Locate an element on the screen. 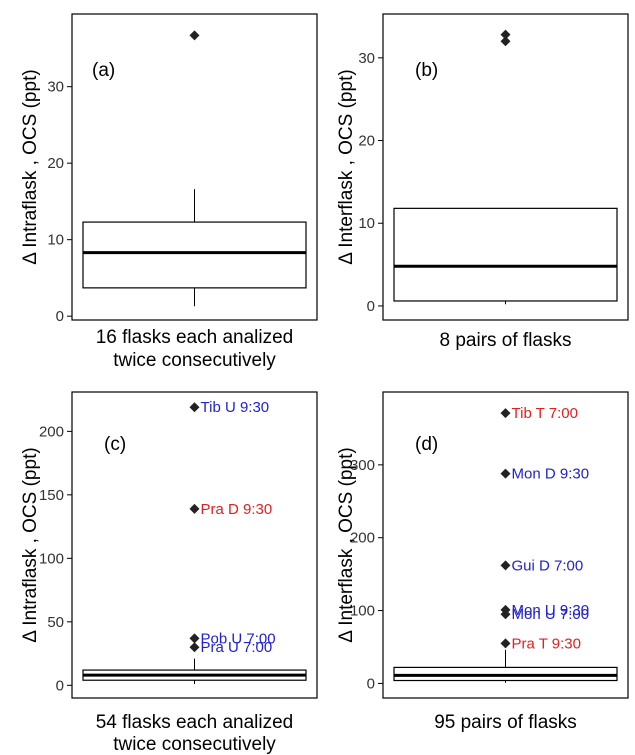 Image resolution: width=635 pixels, height=755 pixels. outlier-label: Tib T 7:00 is located at coordinates (545, 413).